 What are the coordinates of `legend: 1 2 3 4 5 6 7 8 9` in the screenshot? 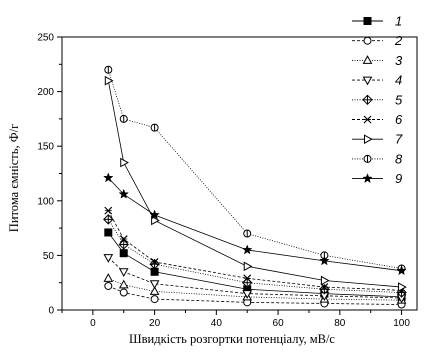 It's located at (377, 100).